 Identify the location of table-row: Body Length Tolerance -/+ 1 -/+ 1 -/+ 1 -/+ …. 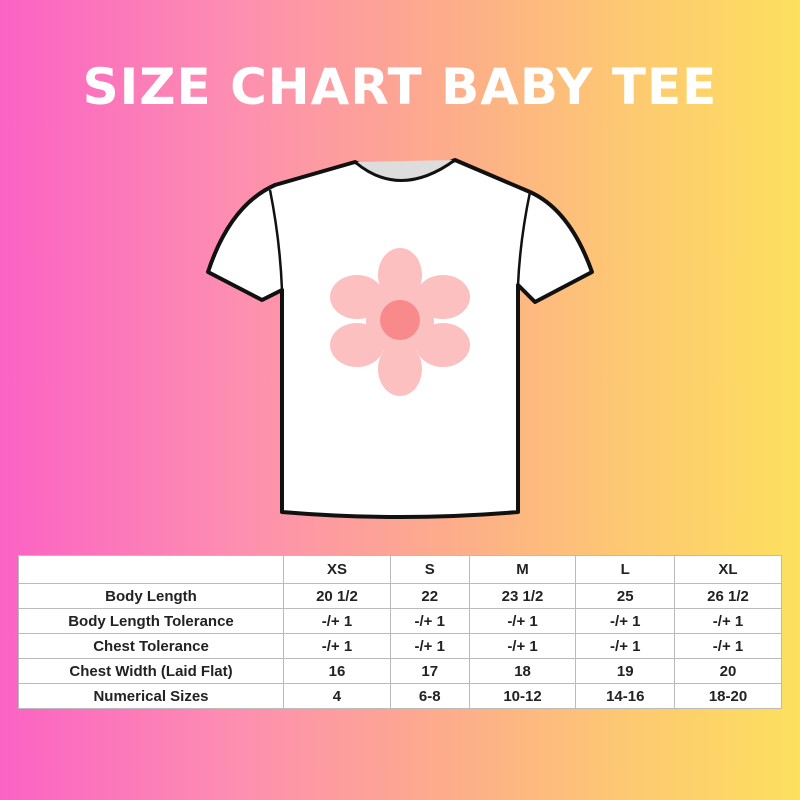
(400, 621).